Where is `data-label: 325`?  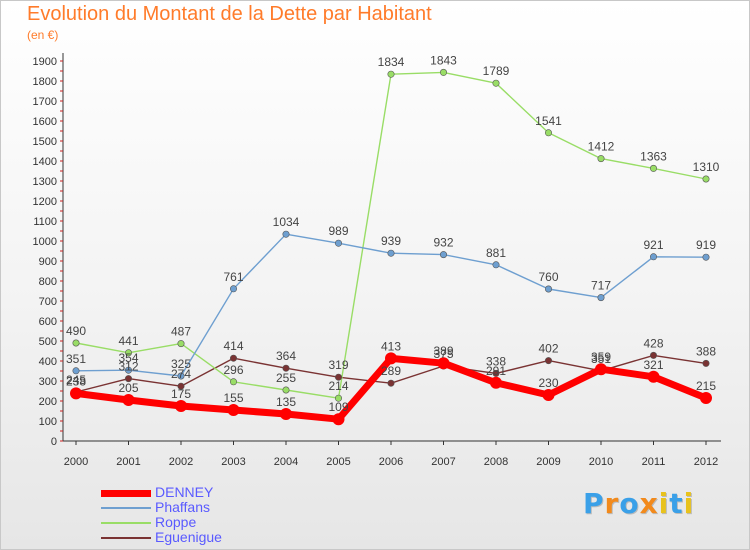
data-label: 325 is located at coordinates (181, 364).